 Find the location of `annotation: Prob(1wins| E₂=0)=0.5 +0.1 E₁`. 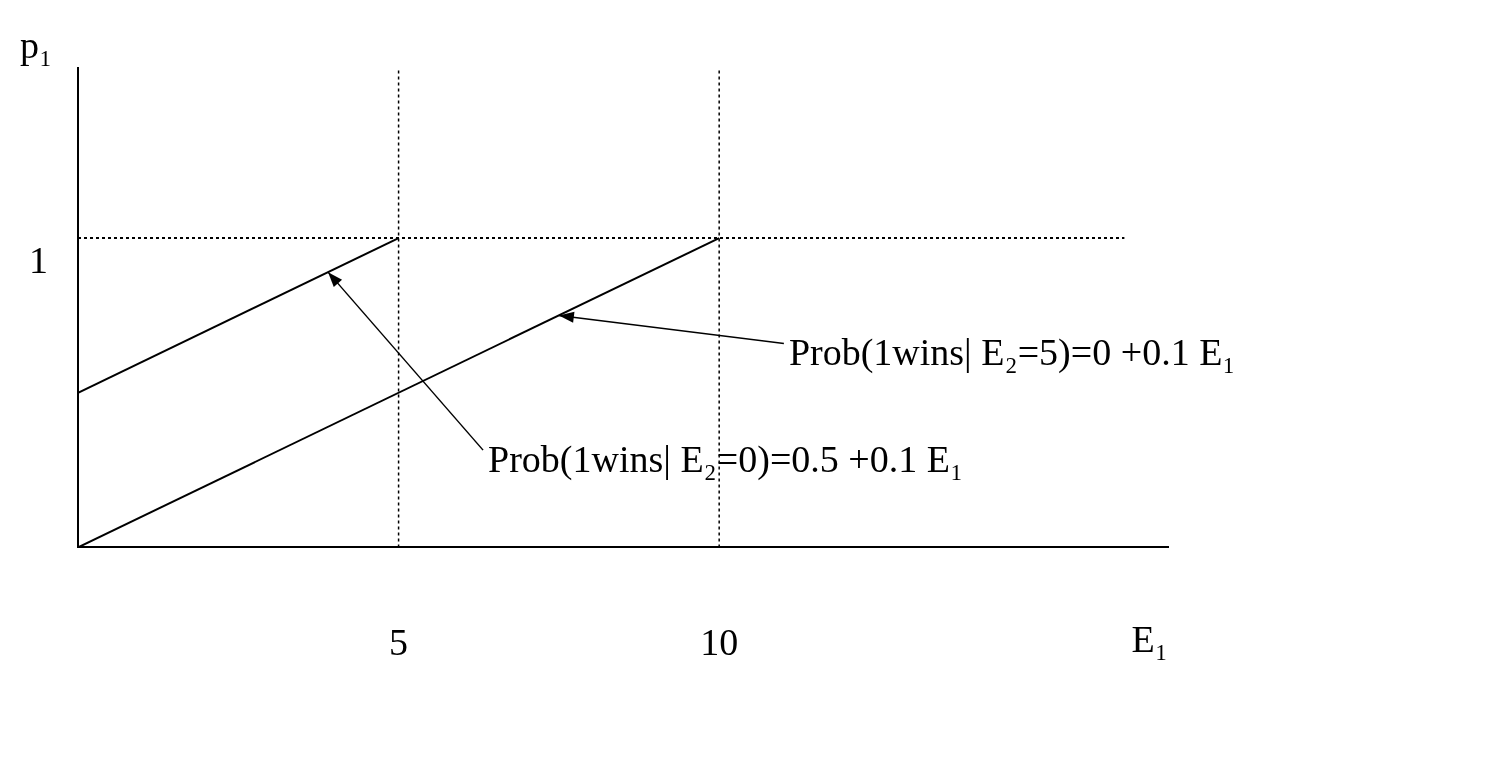

annotation: Prob(1wins| E₂=0)=0.5 +0.1 E₁ is located at coordinates (726, 460).